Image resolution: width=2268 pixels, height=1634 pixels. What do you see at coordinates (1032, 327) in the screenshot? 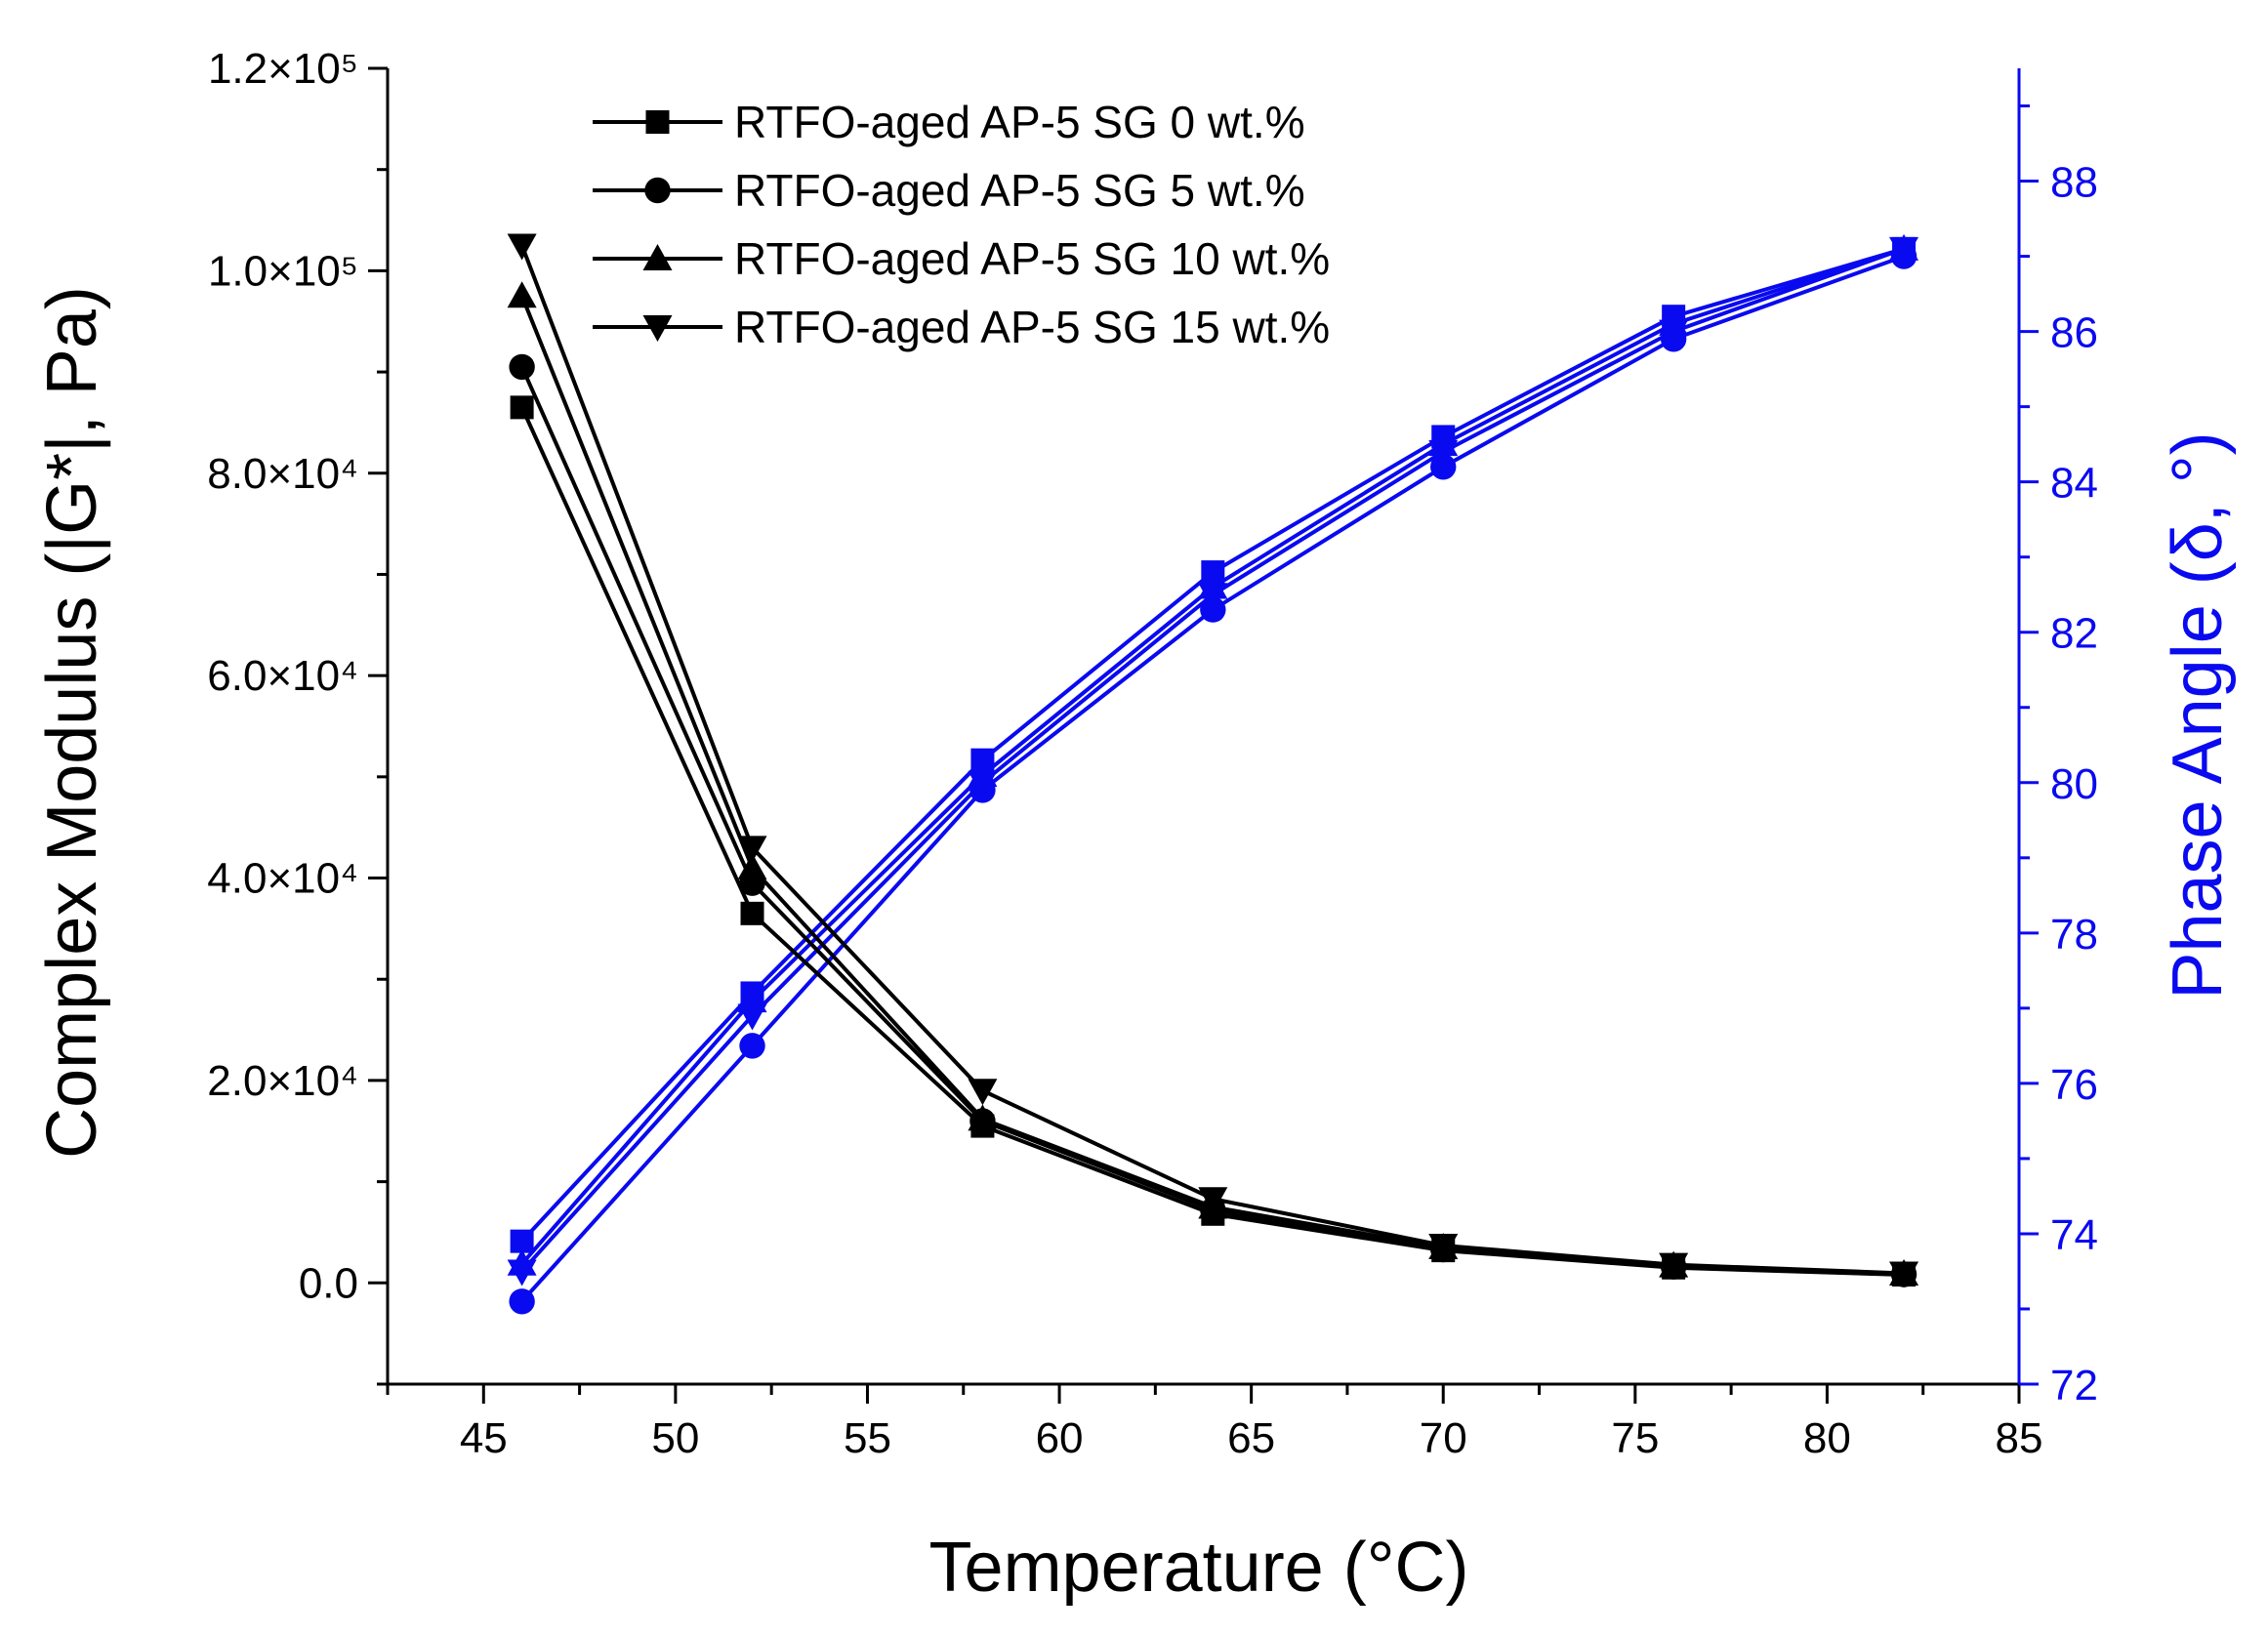
I see `legend-label: RTFO-aged AP-5 SG 15 wt.%` at bounding box center [1032, 327].